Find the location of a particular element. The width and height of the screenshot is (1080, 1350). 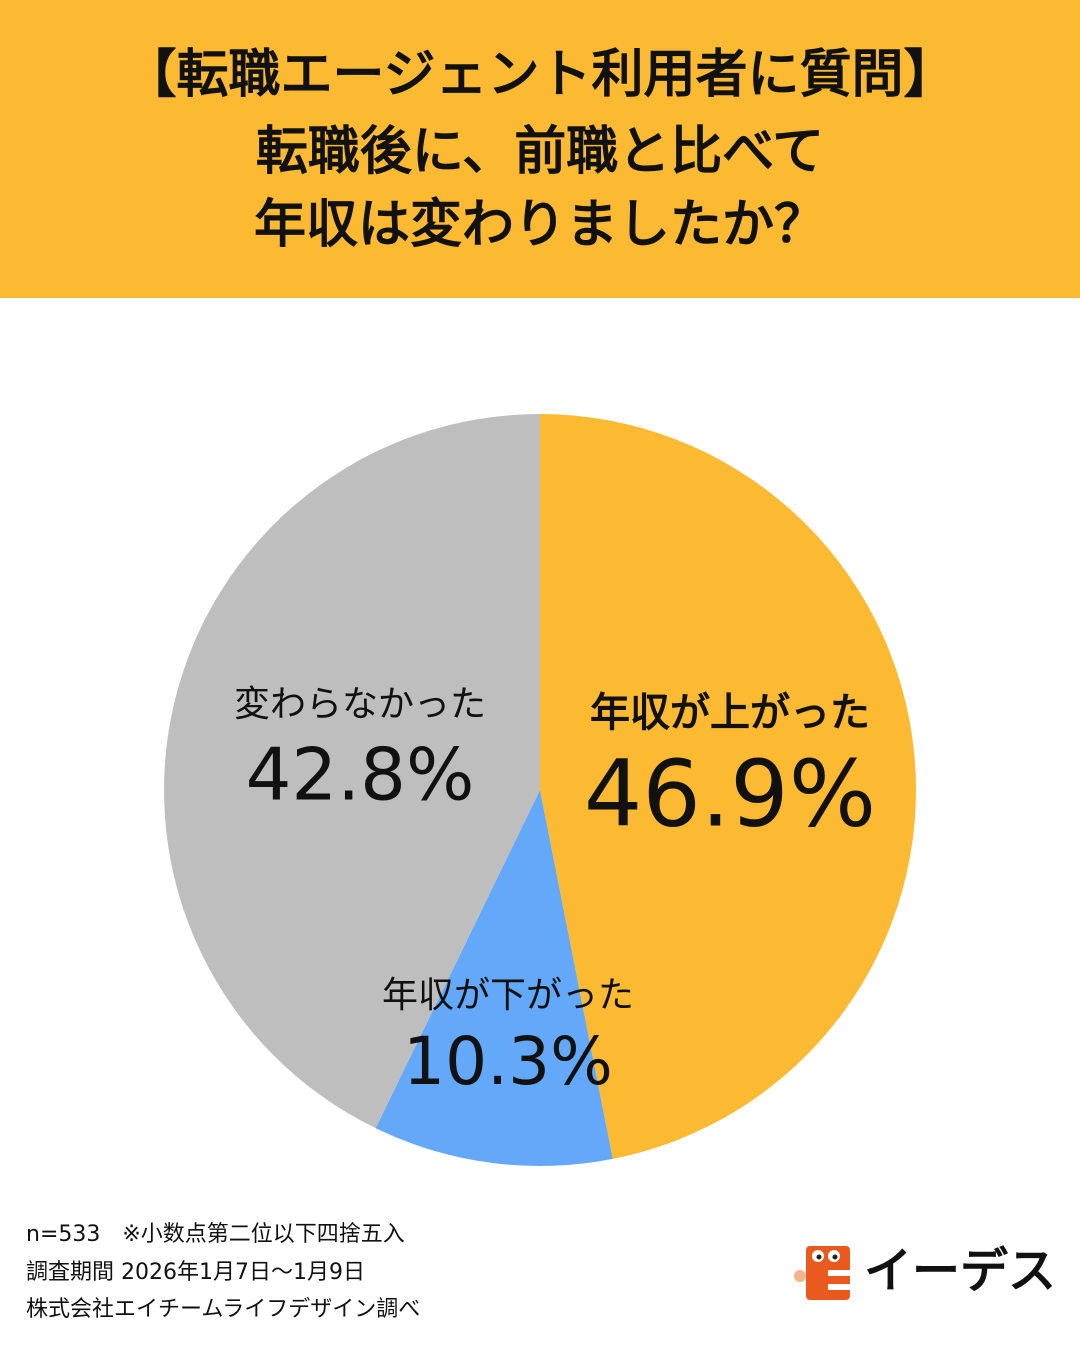

title-line: 転職後に、前職と比べて is located at coordinates (540, 152).